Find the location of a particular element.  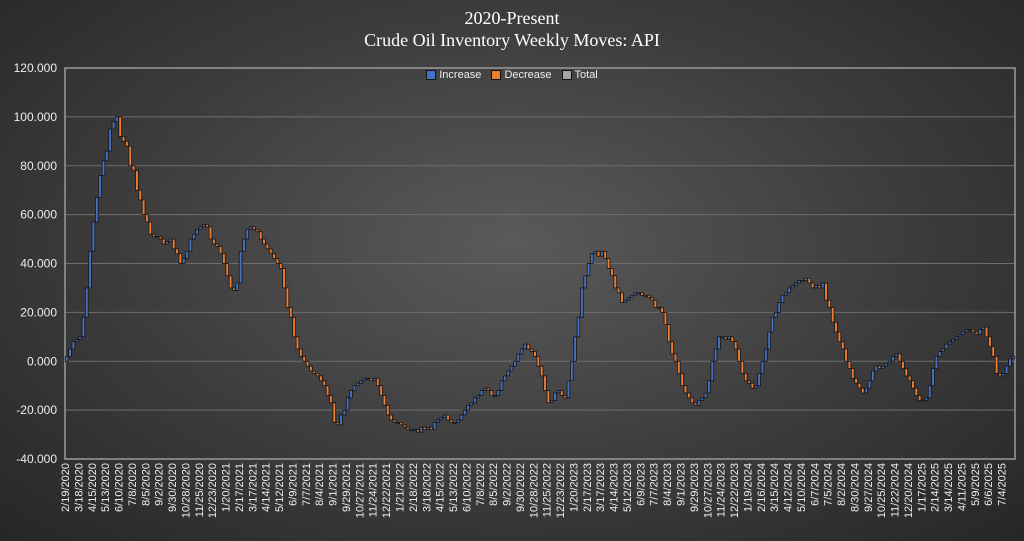

legend: Increase Decrease Total is located at coordinates (512, 75).